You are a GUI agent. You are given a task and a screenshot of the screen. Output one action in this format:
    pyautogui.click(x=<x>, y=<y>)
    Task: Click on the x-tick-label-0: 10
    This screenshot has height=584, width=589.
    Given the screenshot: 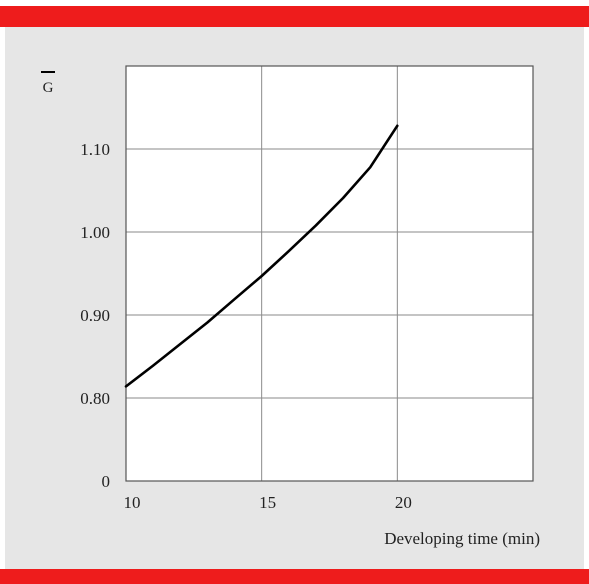 What is the action you would take?
    pyautogui.click(x=132, y=502)
    